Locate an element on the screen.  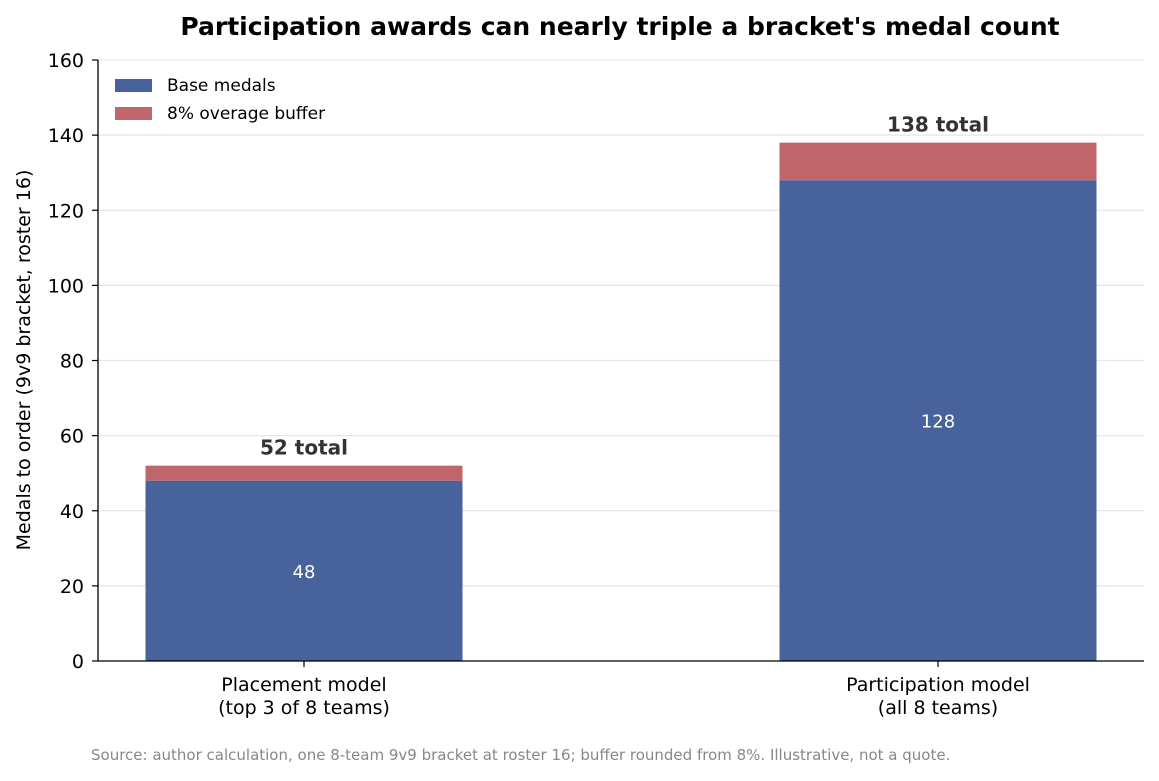
y-tick-label: 20 is located at coordinates (72, 587).